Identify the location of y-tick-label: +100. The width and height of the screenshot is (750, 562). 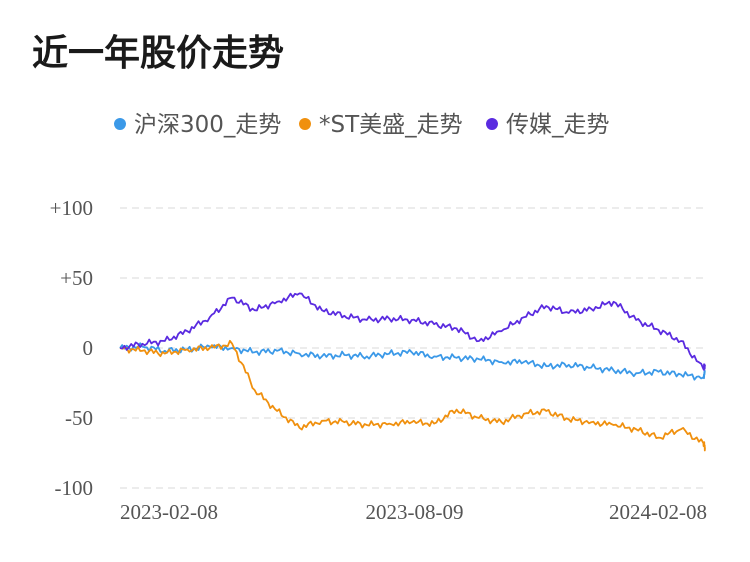
(71, 208).